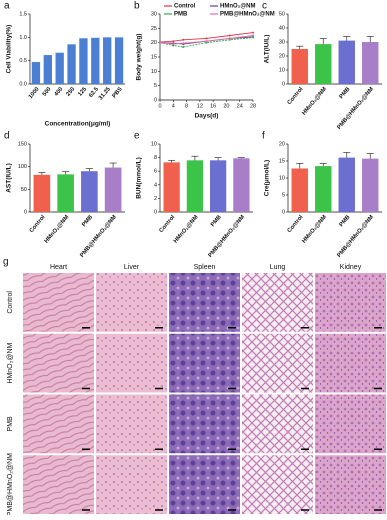 The height and width of the screenshot is (520, 387). Describe the element at coordinates (10, 424) in the screenshot. I see `row-label: PMB` at that location.